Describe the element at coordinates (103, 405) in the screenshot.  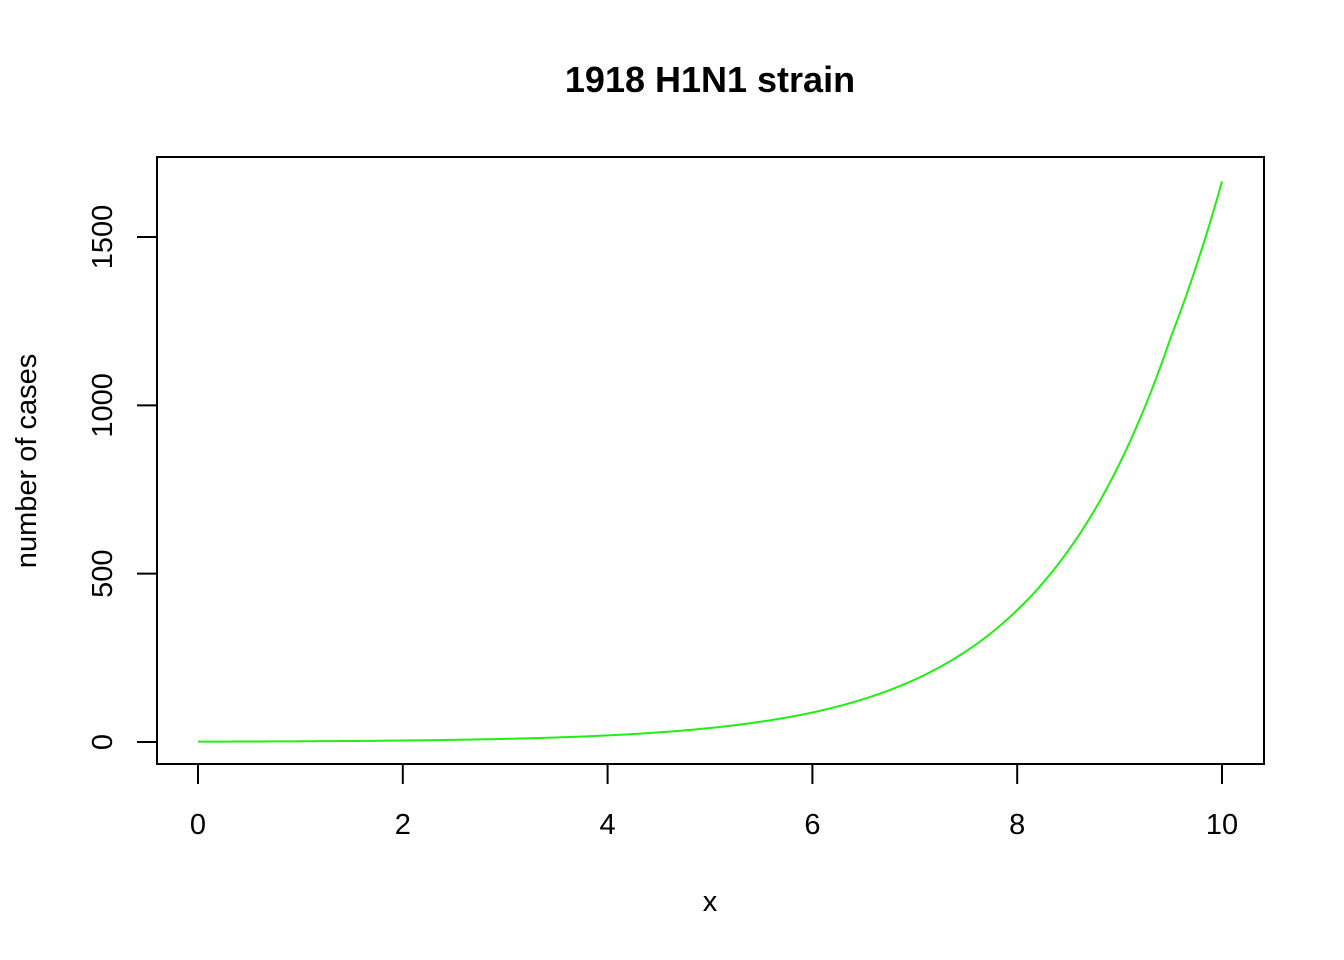
I see `y-tick-label: 1000` at that location.